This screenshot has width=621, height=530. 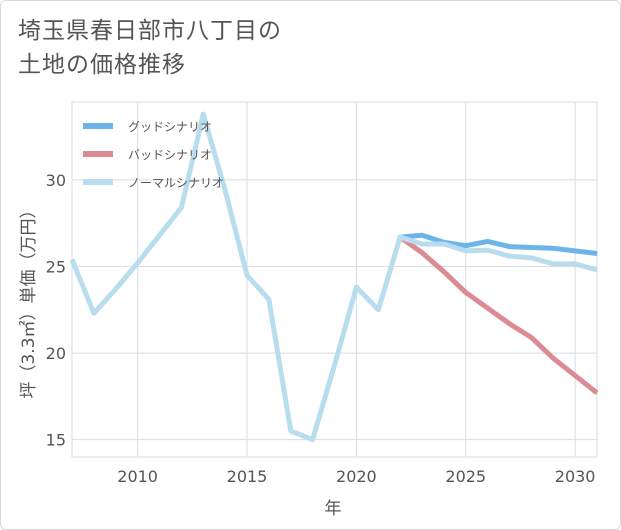 What do you see at coordinates (56, 267) in the screenshot?
I see `y-tick-label: 25` at bounding box center [56, 267].